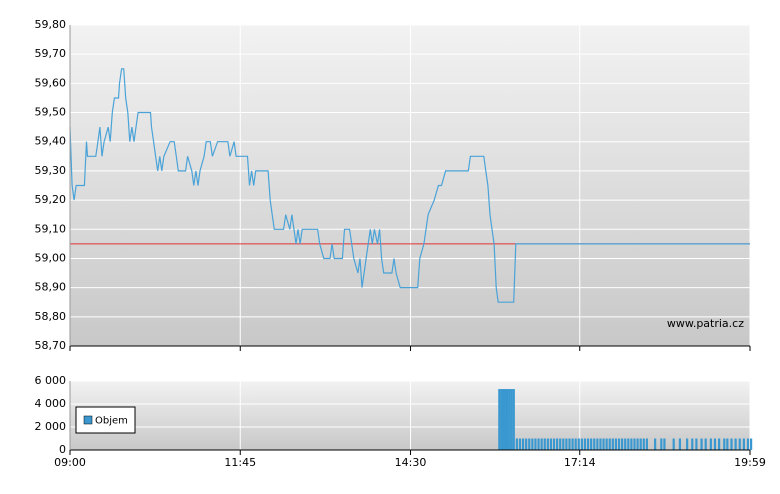 This screenshot has height=494, width=780. Describe the element at coordinates (51, 426) in the screenshot. I see `y-tick-label: 2 000` at that location.